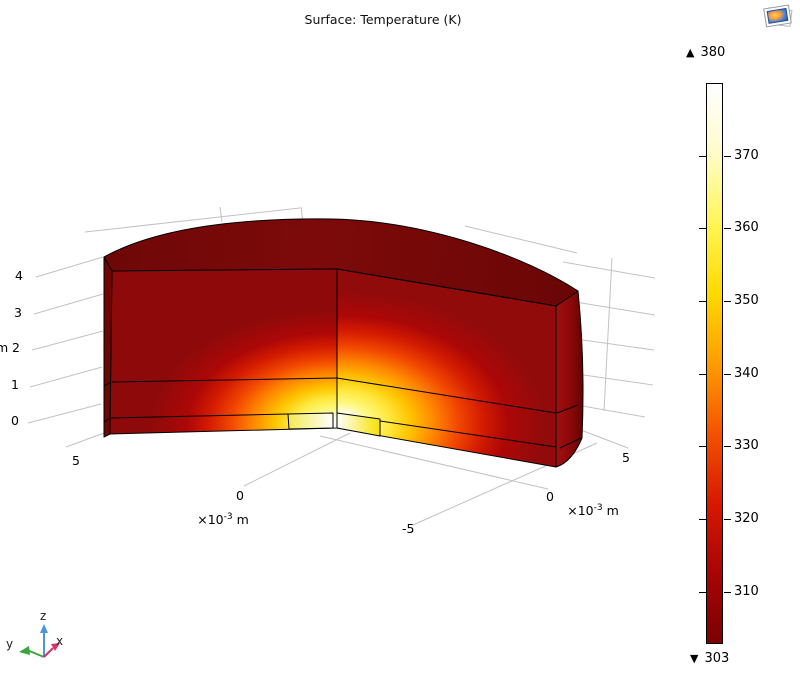 The width and height of the screenshot is (800, 700). What do you see at coordinates (19, 275) in the screenshot?
I see `z-tick-4: 4` at bounding box center [19, 275].